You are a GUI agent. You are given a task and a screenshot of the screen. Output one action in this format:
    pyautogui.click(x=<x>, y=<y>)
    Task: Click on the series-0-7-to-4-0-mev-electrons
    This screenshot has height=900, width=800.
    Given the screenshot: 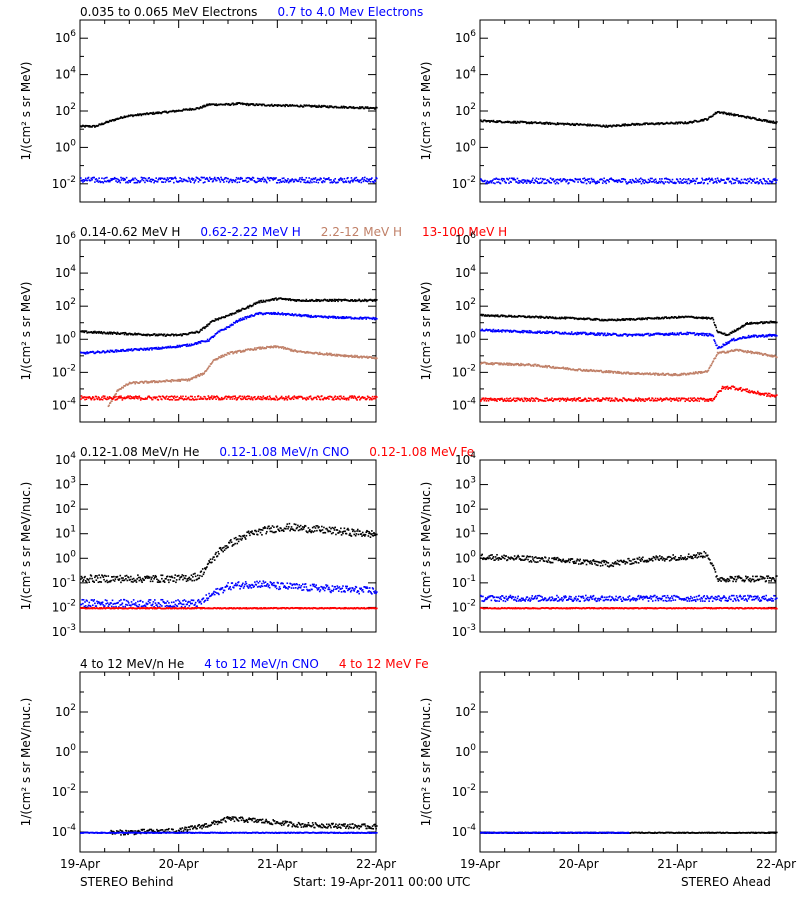 What is the action you would take?
    pyautogui.click(x=229, y=180)
    